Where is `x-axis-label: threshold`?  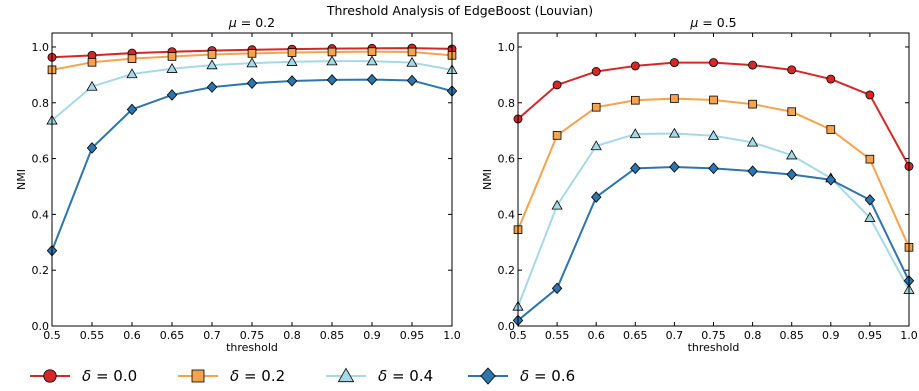
x-axis-label: threshold is located at coordinates (252, 347).